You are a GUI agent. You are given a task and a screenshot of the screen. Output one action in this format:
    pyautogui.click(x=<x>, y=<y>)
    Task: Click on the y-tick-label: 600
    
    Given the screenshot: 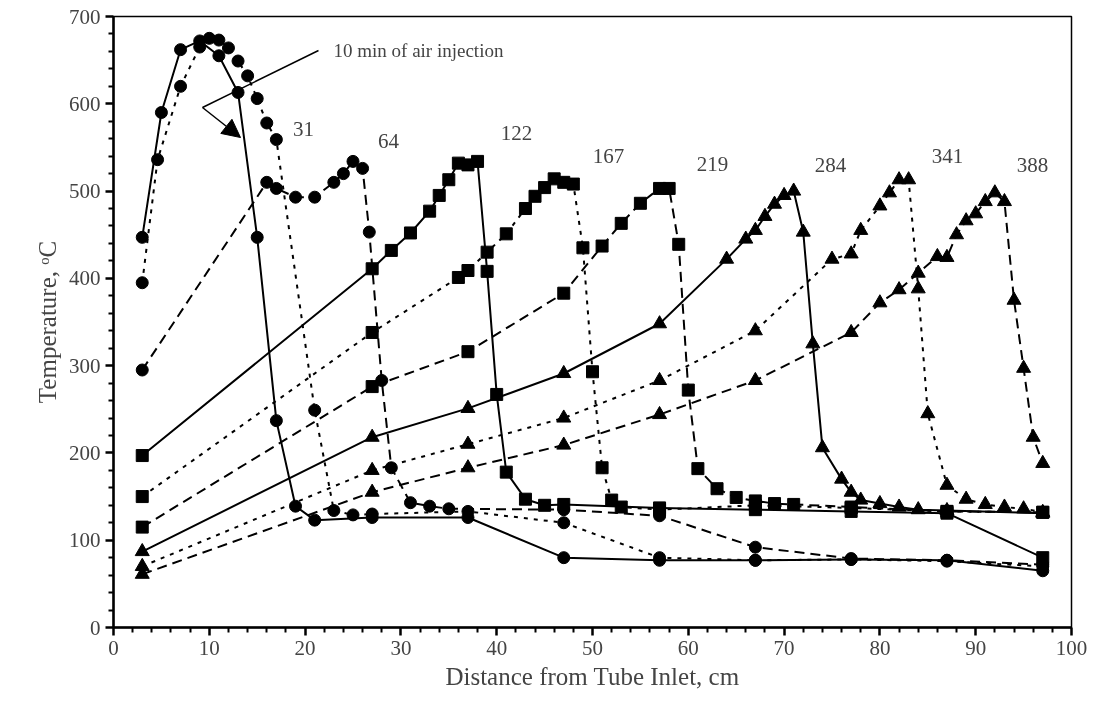 What is the action you would take?
    pyautogui.click(x=85, y=103)
    